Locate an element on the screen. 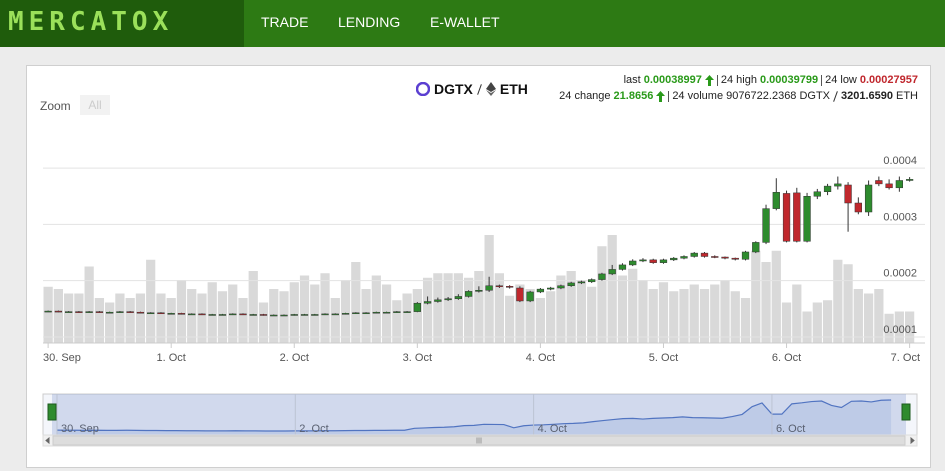 This screenshot has width=945, height=471. scroll-grip is located at coordinates (479, 440).